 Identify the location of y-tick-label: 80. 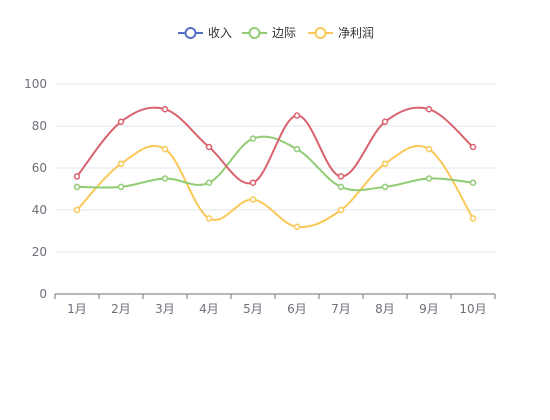
(39, 126).